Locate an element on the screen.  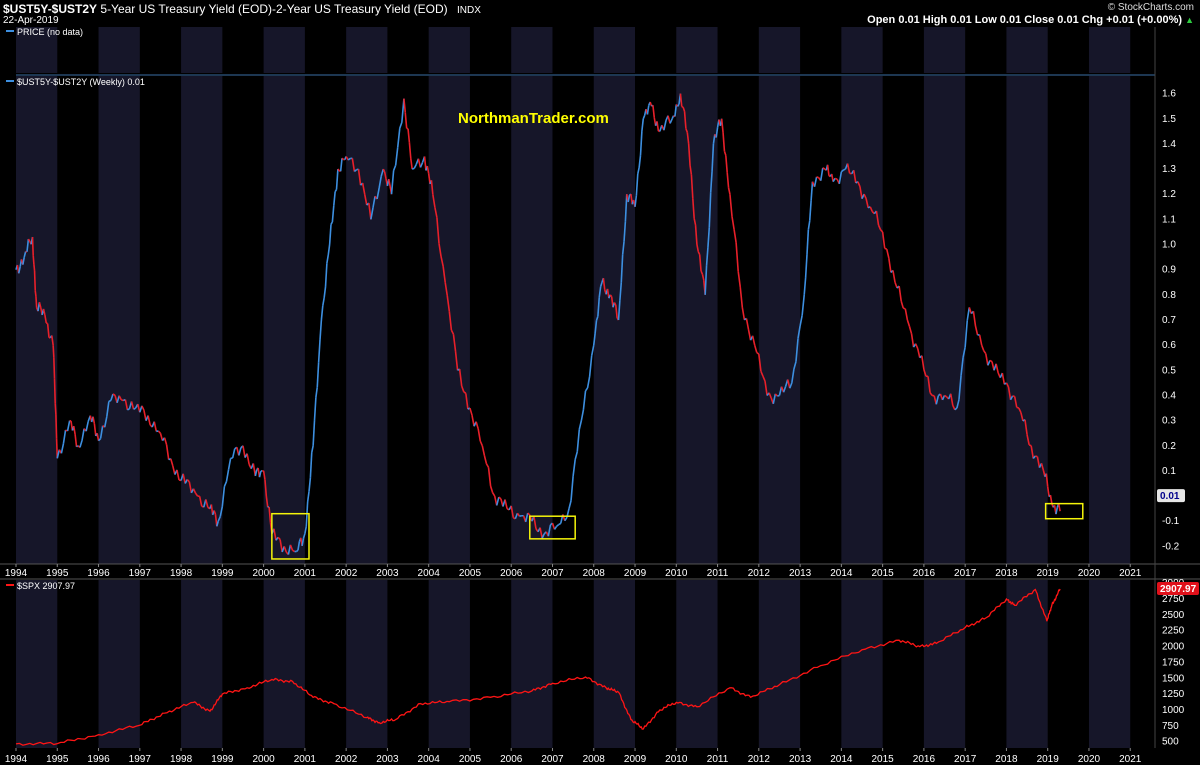
x-tick-label: 2001 is located at coordinates (305, 573).